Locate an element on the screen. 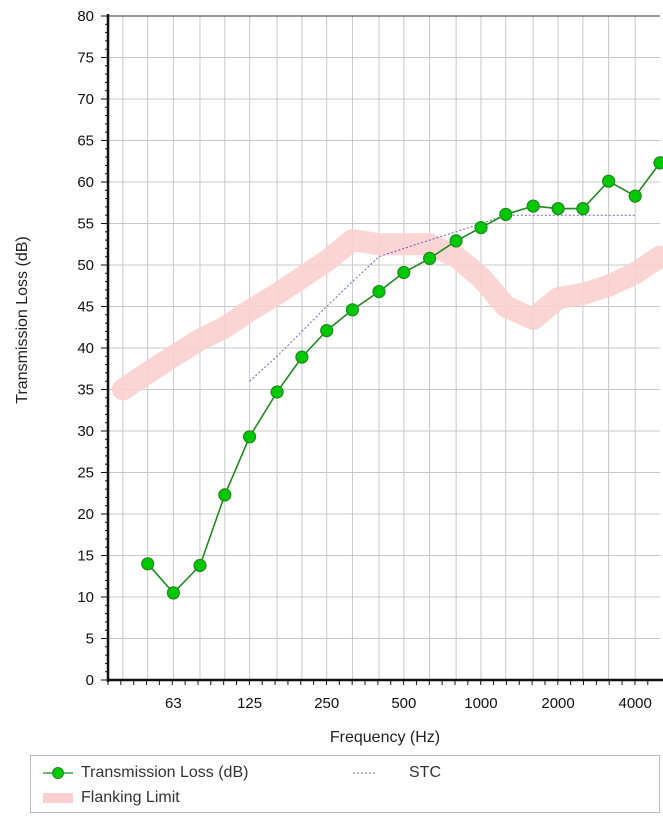 This screenshot has height=816, width=663. y-tick-label: 5 is located at coordinates (90, 639).